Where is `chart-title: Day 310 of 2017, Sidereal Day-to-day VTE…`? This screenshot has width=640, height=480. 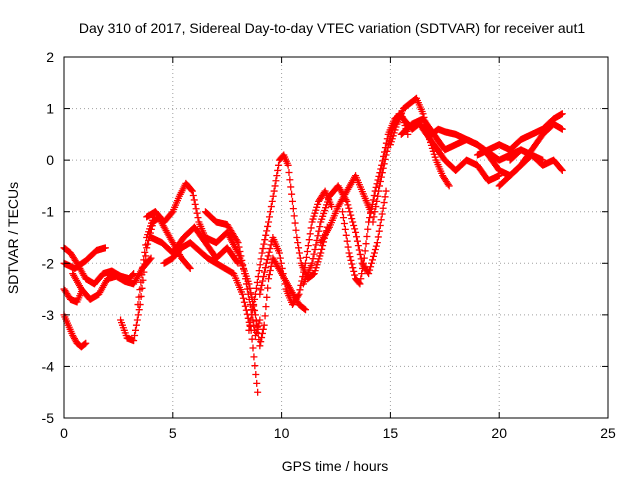
chart-title: Day 310 of 2017, Sidereal Day-to-day VTE… is located at coordinates (332, 28).